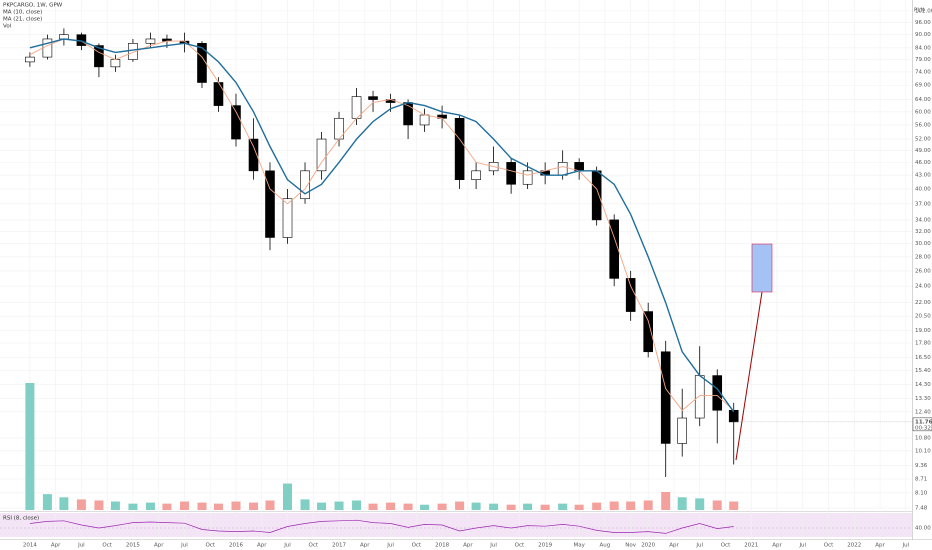 This screenshot has width=932, height=550. What do you see at coordinates (648, 546) in the screenshot?
I see `x-tick-label: 2020` at bounding box center [648, 546].